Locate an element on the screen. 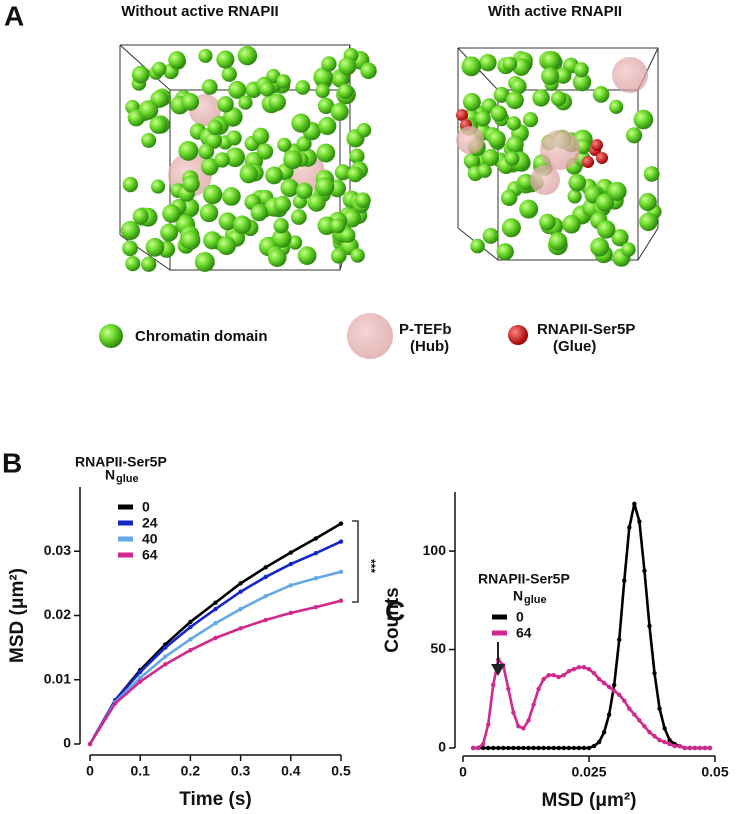  significance-label: *** is located at coordinates (371, 566).